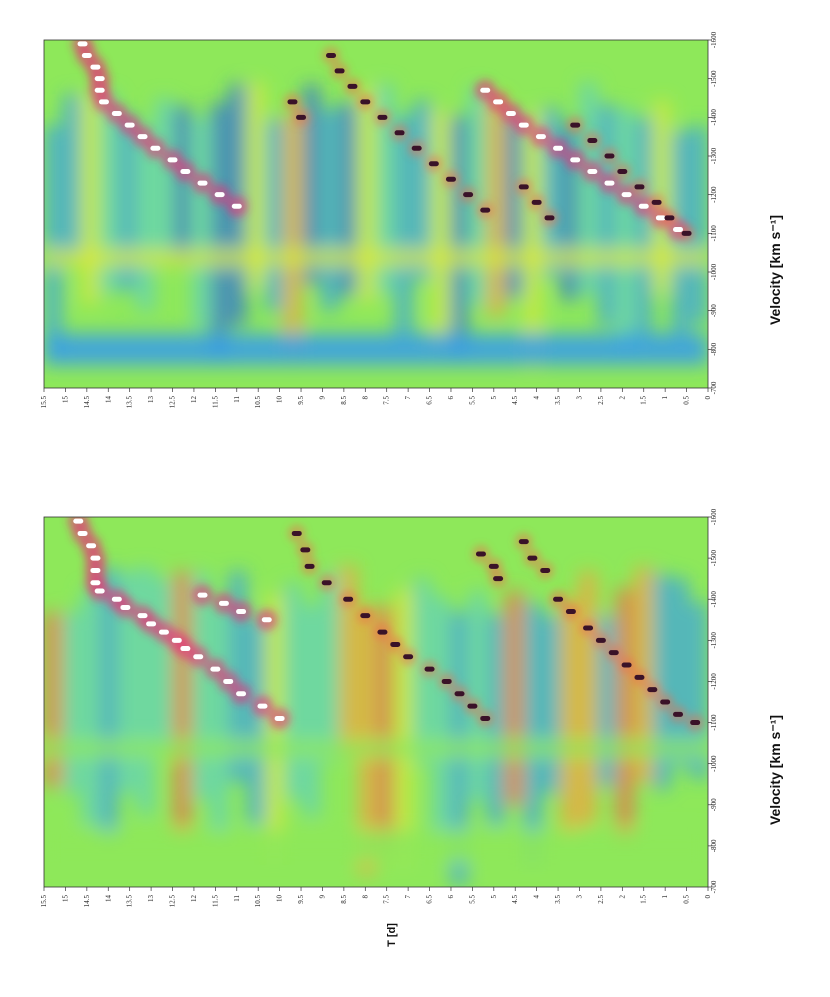 The width and height of the screenshot is (830, 997). I want to click on y-tick-label: 7.5, so click(387, 899).